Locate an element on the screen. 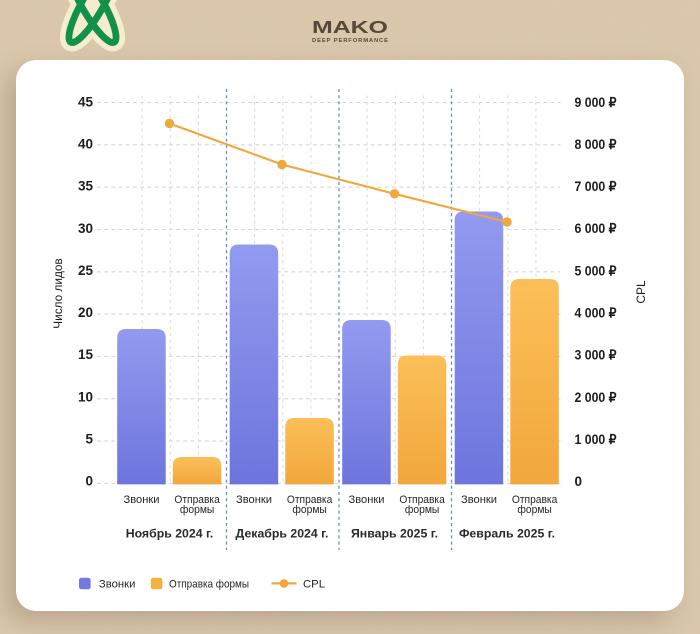 Image resolution: width=700 pixels, height=634 pixels. svg-text: 45 is located at coordinates (86, 101).